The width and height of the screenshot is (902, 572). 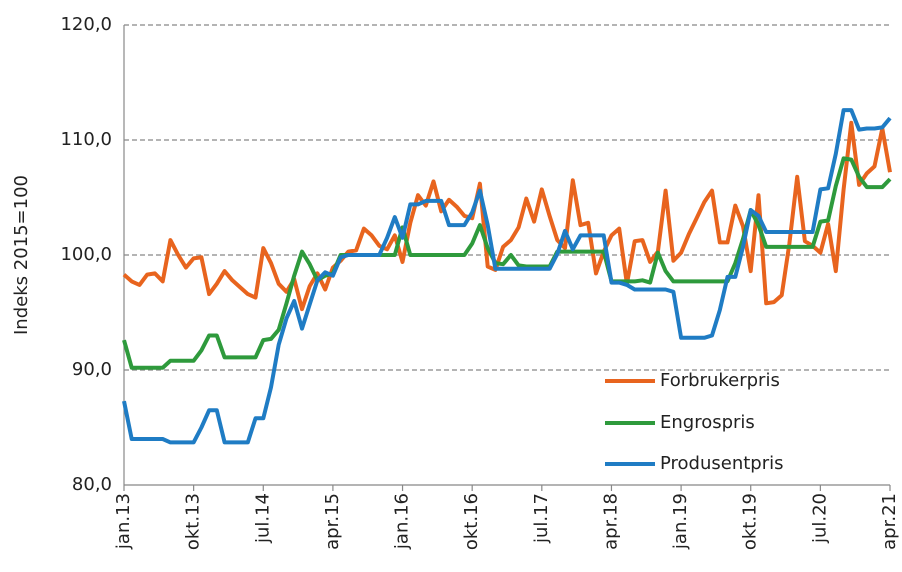 What do you see at coordinates (123, 521) in the screenshot?
I see `x-tick-label: jan.13` at bounding box center [123, 521].